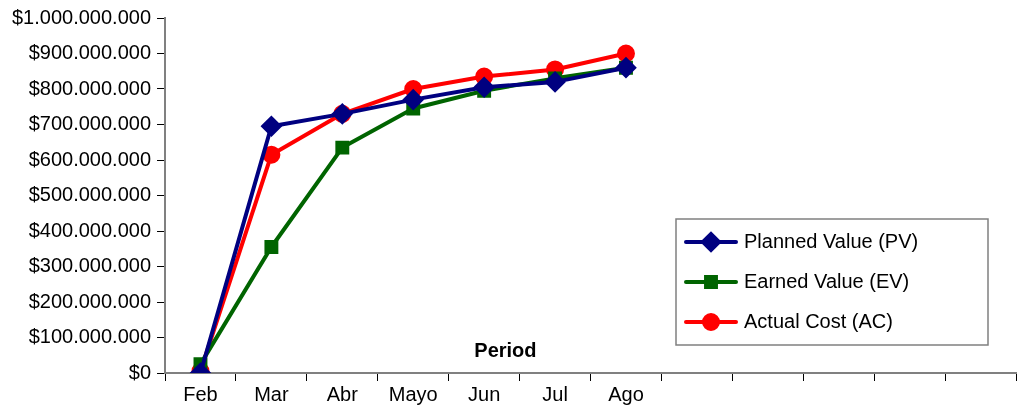  Describe the element at coordinates (342, 393) in the screenshot. I see `x-tick-label: Abr` at that location.